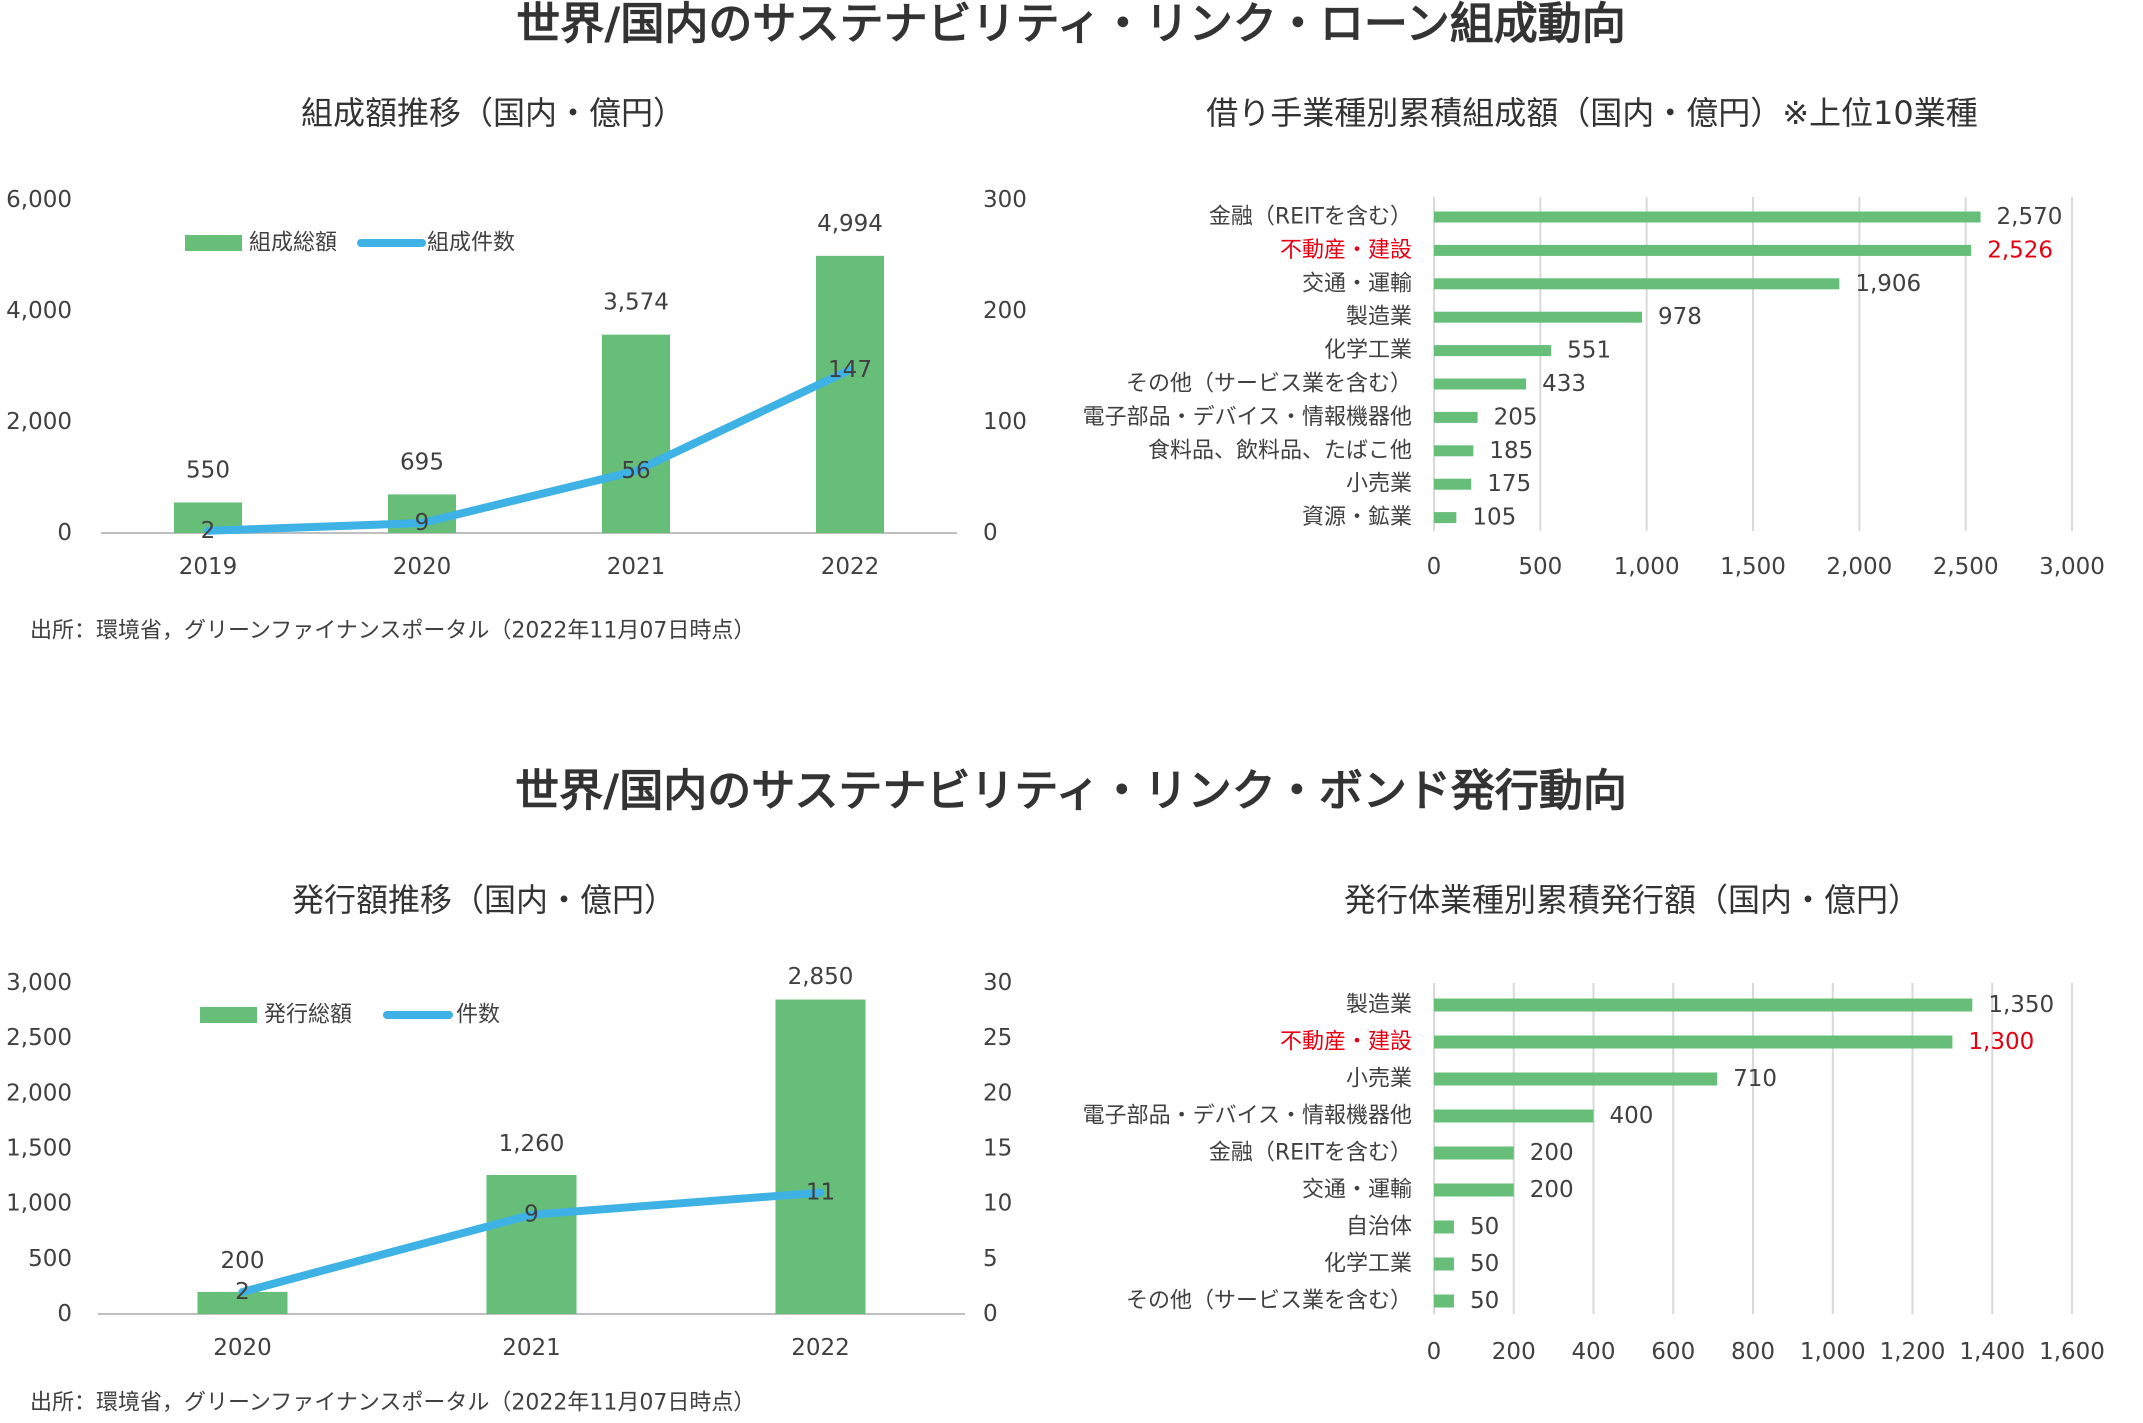  What do you see at coordinates (1753, 567) in the screenshot?
I see `x-axis-tick-label: 1,500` at bounding box center [1753, 567].